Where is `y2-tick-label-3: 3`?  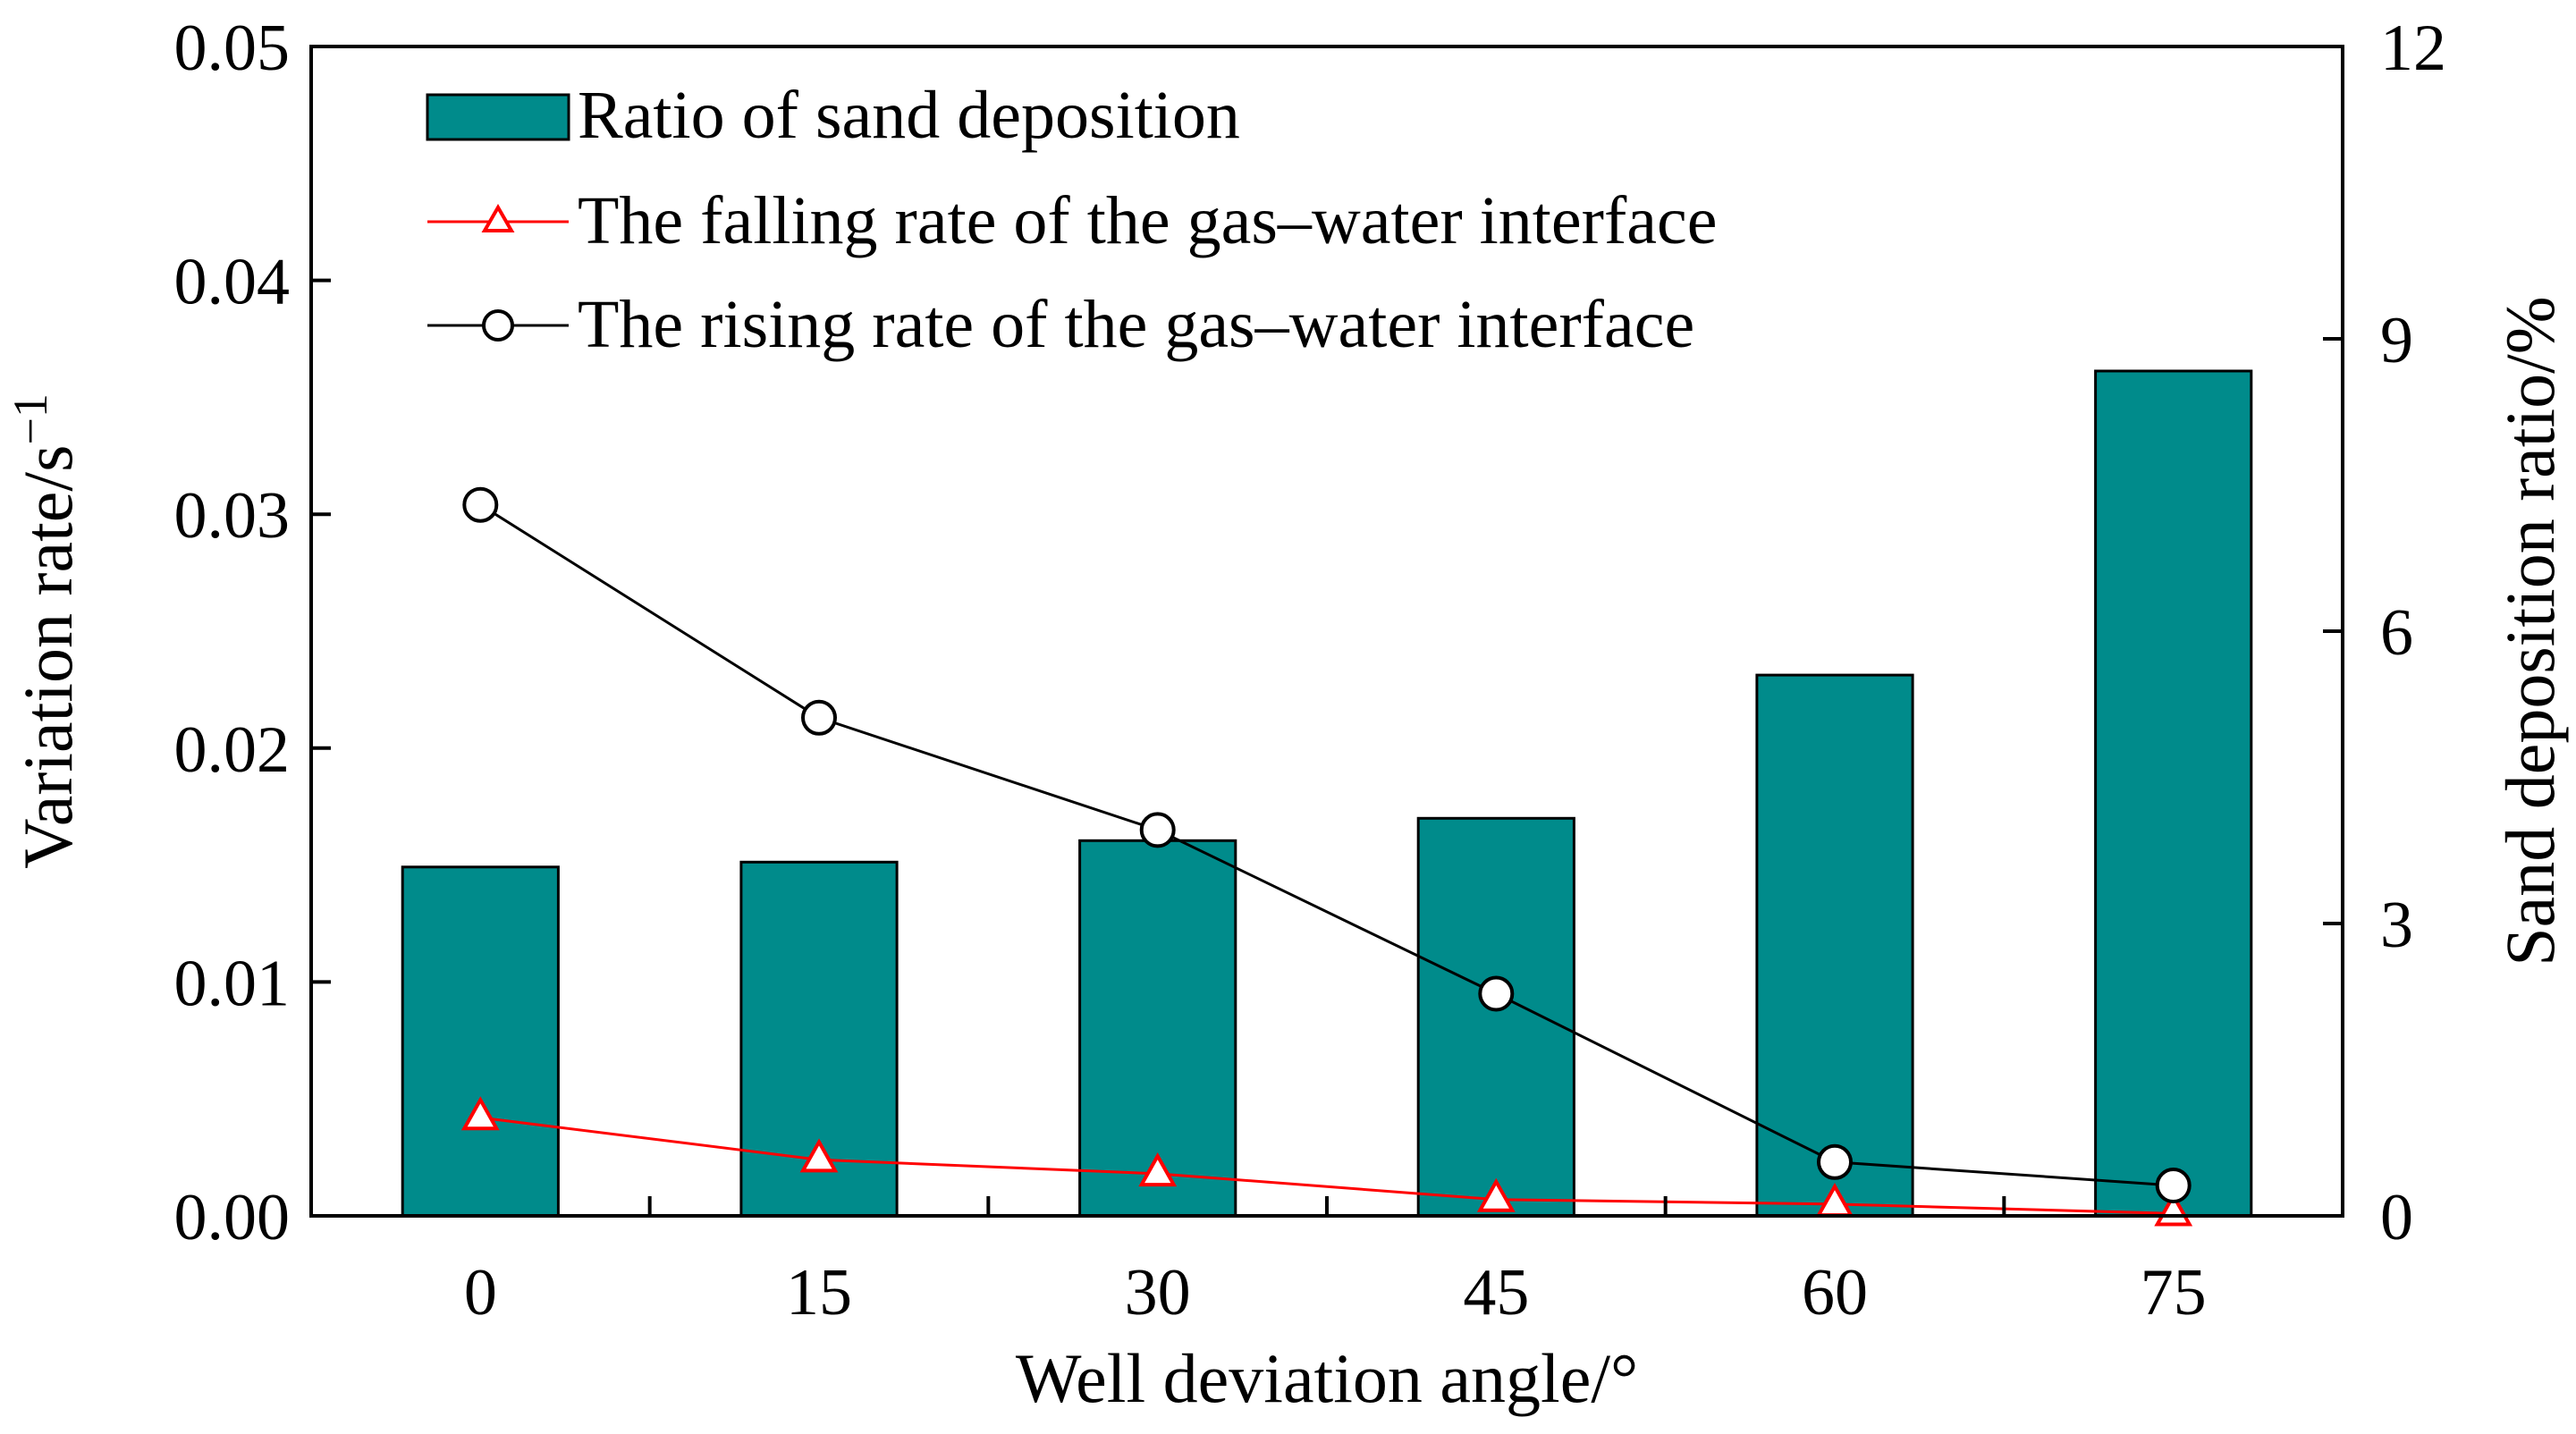 y2-tick-label-3: 3 is located at coordinates (2396, 925).